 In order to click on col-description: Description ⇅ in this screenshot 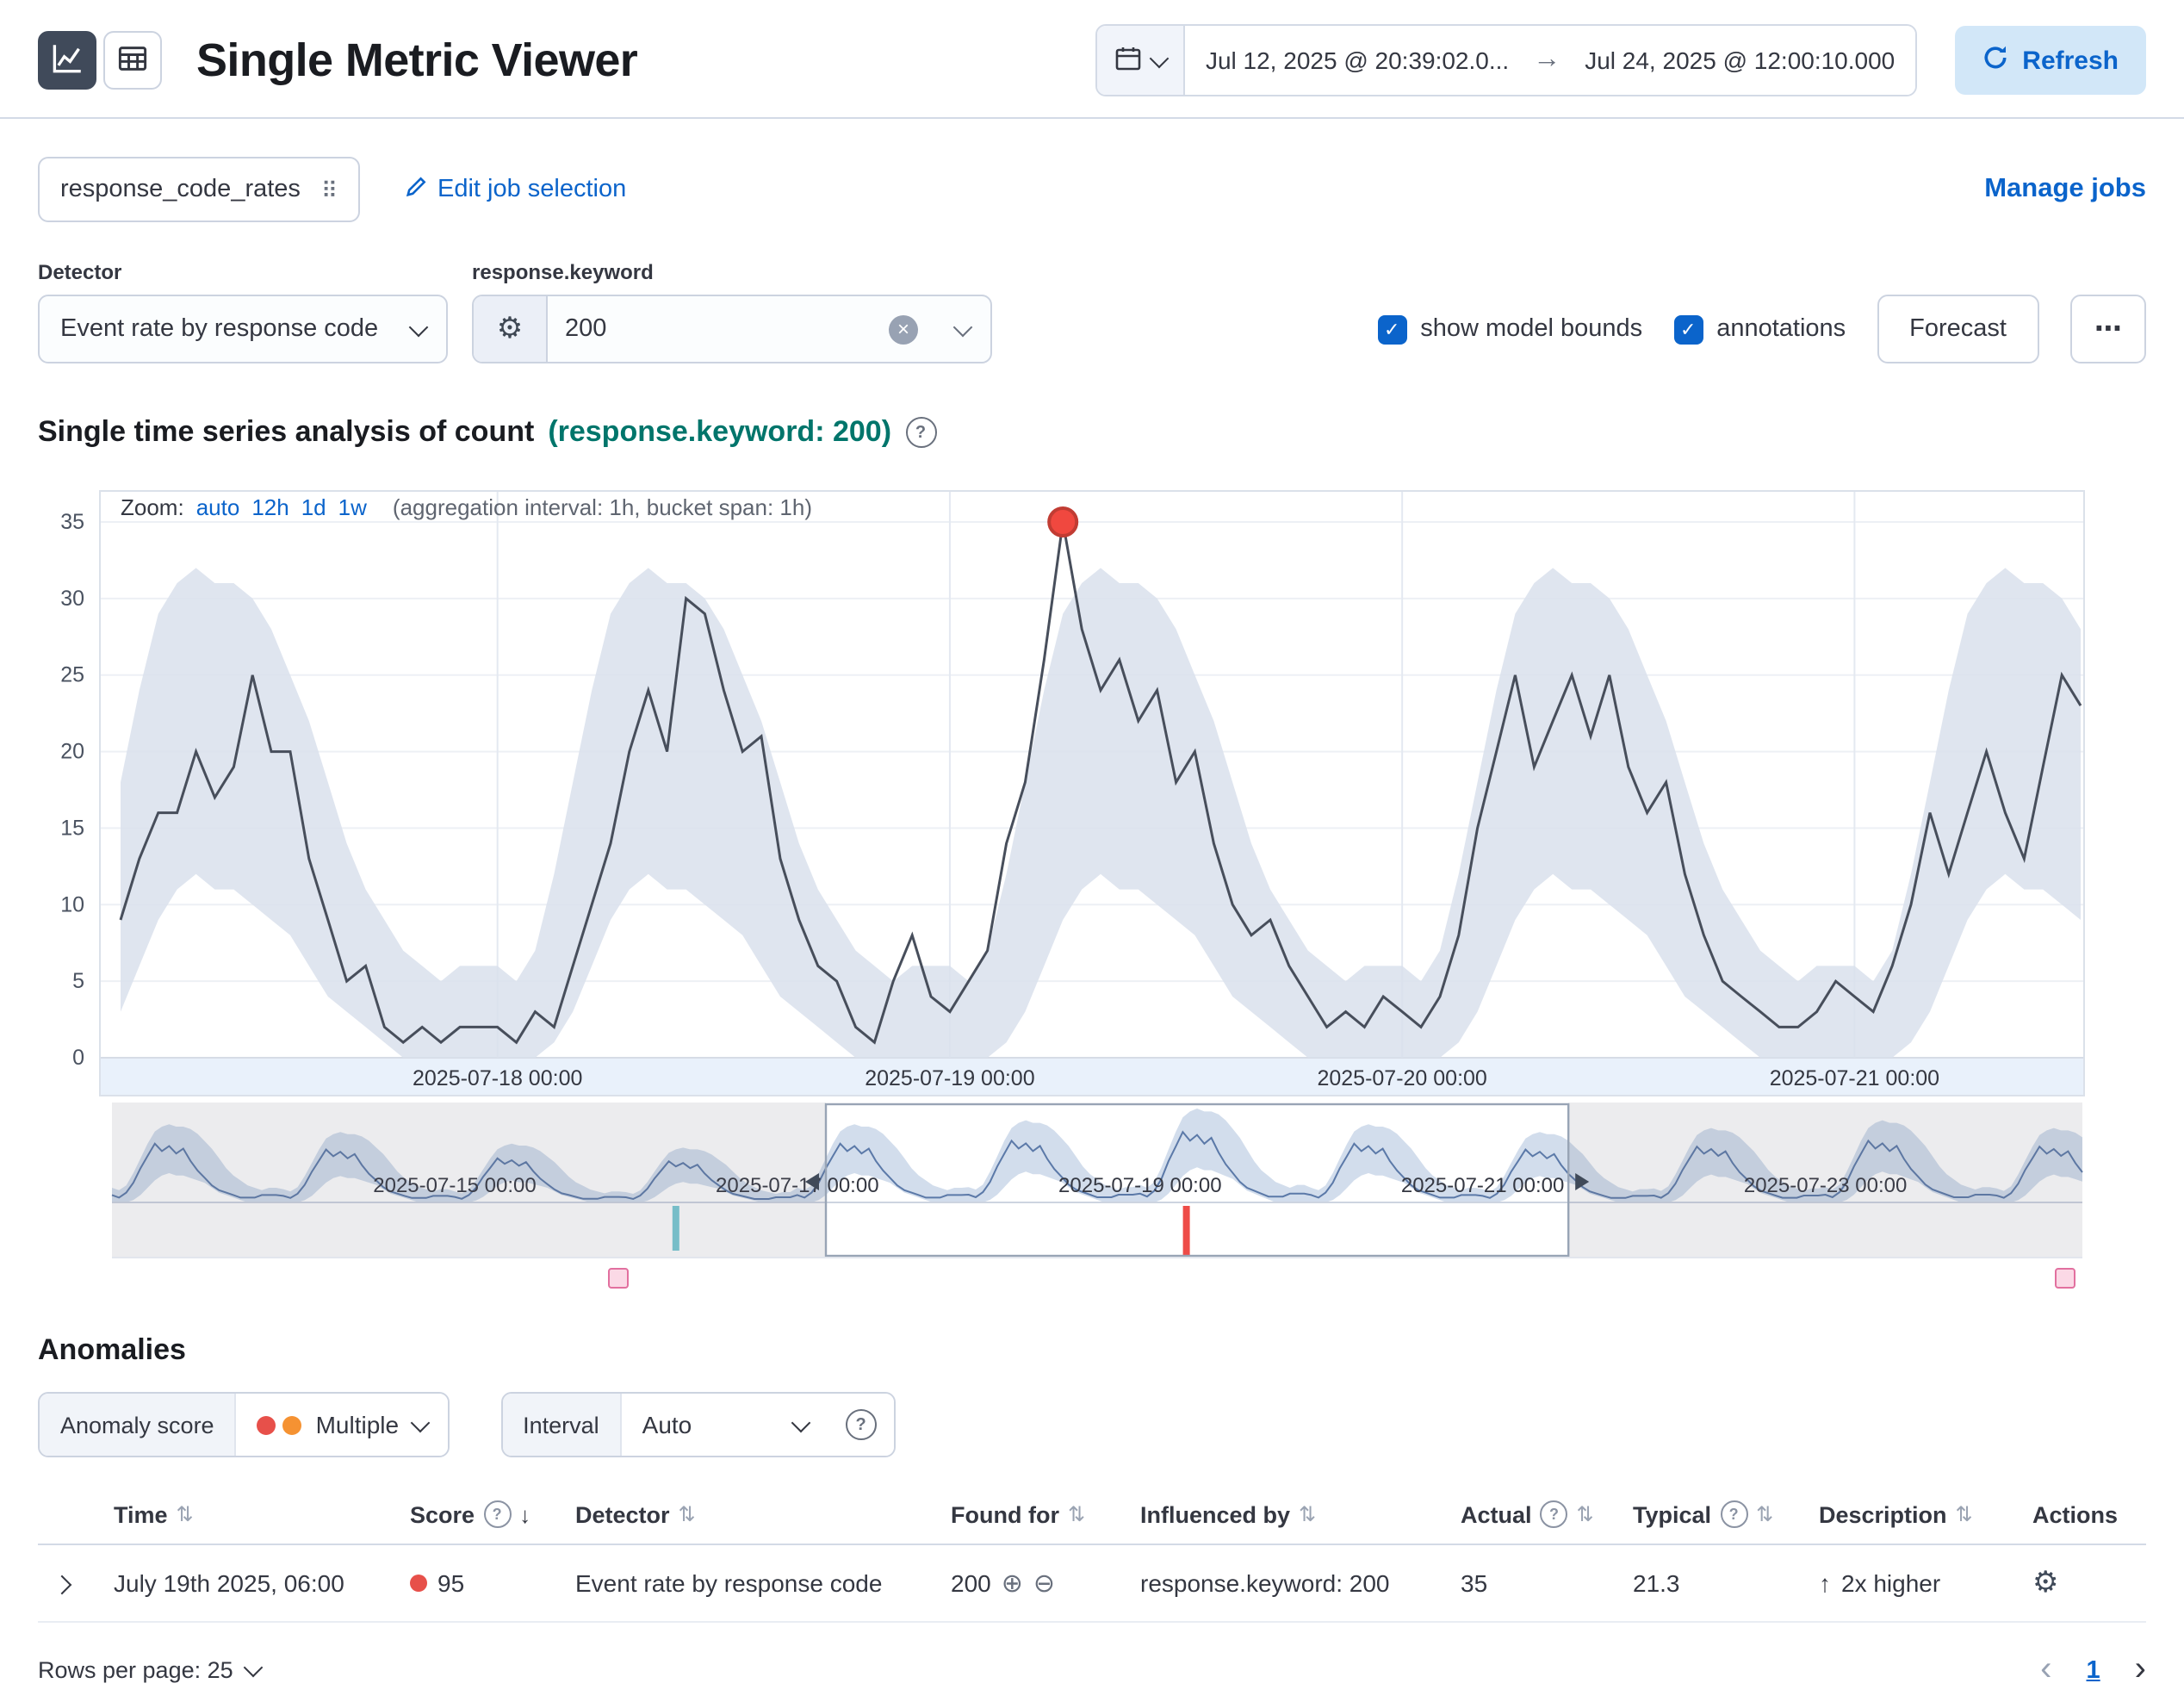, I will do `click(1896, 1514)`.